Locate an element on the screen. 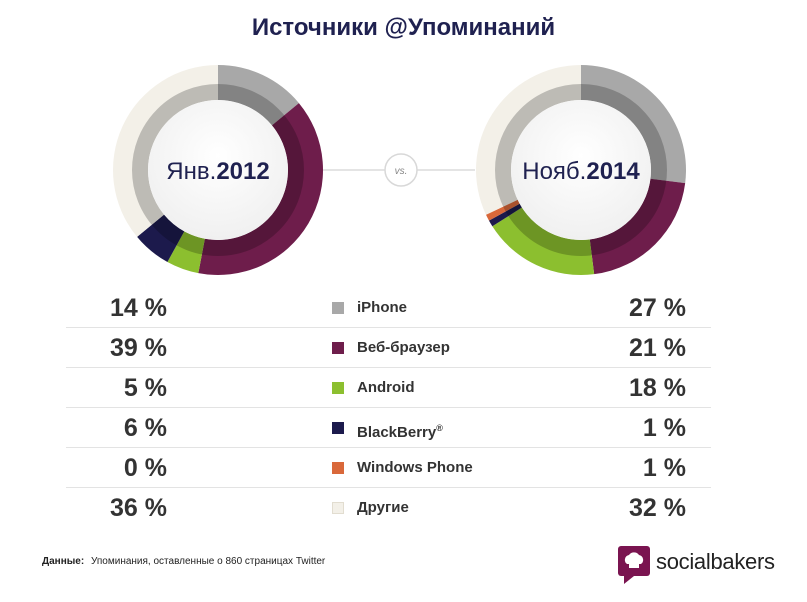 This screenshot has height=602, width=807. donut-center-label: Янв.2012 is located at coordinates (217, 171).